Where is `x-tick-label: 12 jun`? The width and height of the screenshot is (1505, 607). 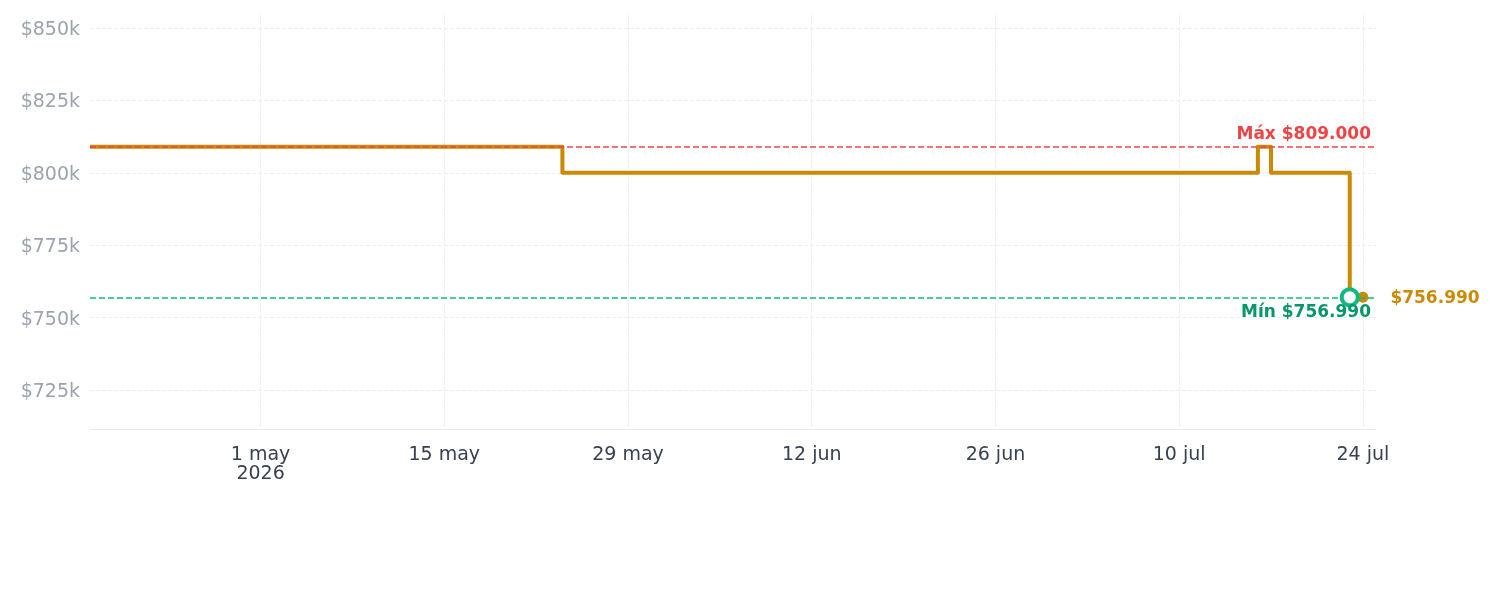 x-tick-label: 12 jun is located at coordinates (811, 452).